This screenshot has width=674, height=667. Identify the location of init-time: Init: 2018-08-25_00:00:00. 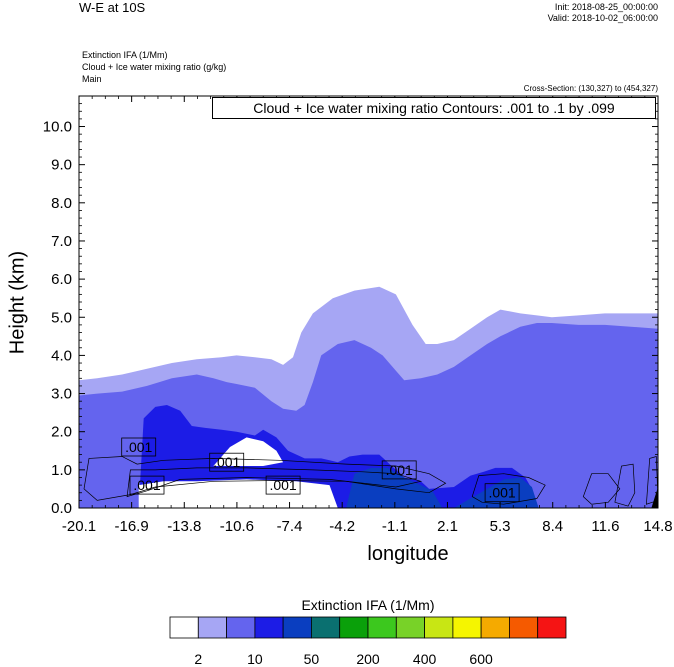
(606, 7).